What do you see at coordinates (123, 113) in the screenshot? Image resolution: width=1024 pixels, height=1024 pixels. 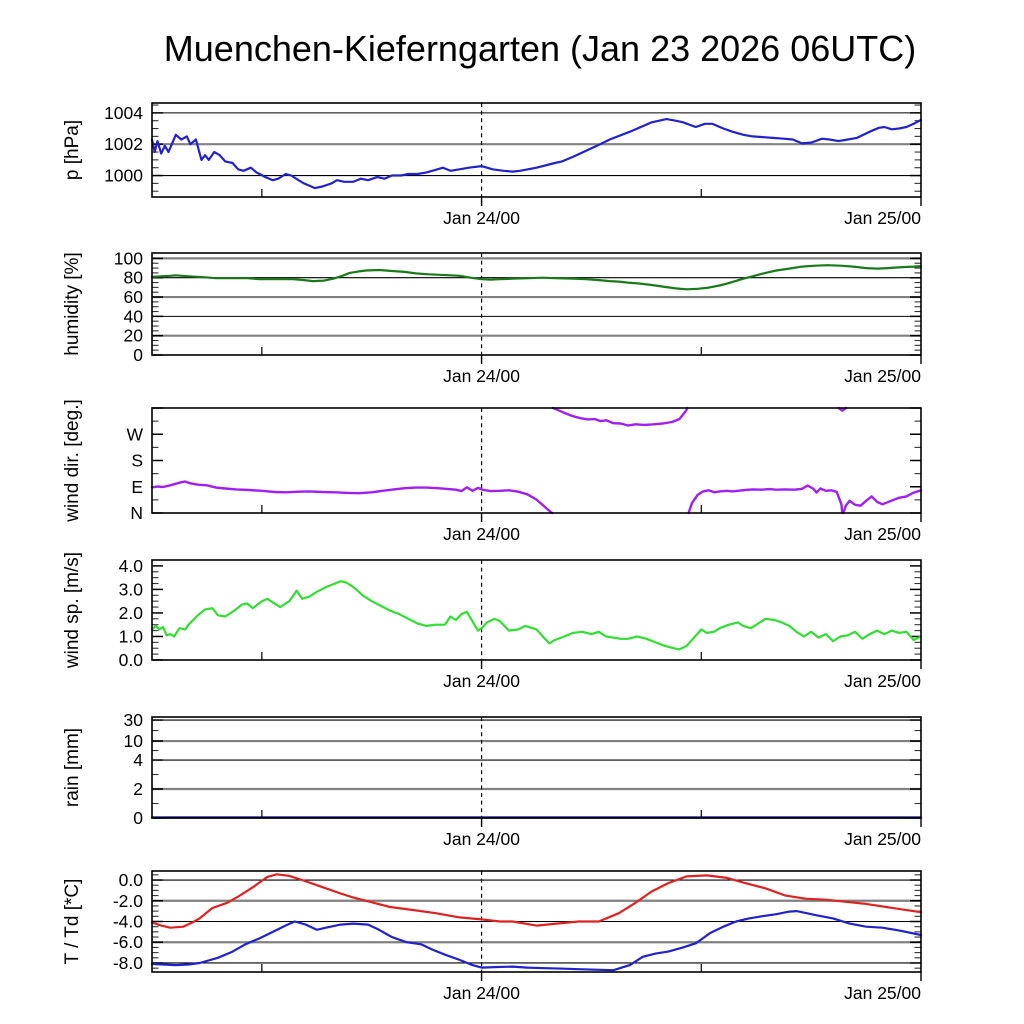 I see `y-tick-label: 1004` at bounding box center [123, 113].